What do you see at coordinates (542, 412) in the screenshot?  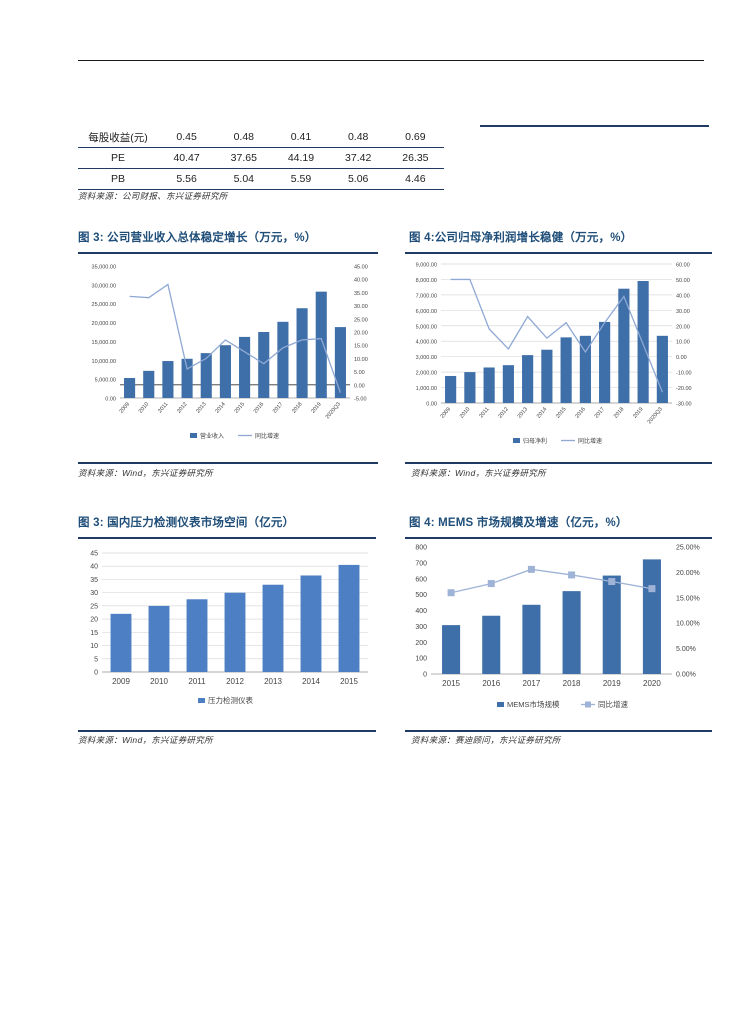 I see `x-tick-label: 2014` at bounding box center [542, 412].